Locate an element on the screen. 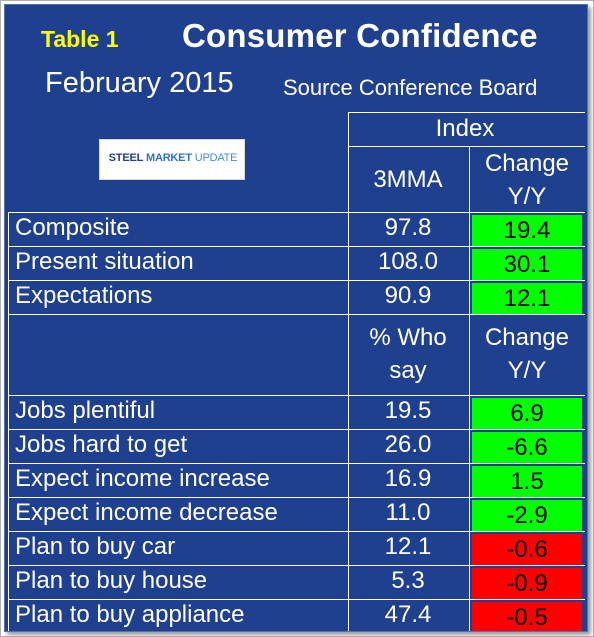  logo-text: STEEL MARKET UPDATE is located at coordinates (173, 158).